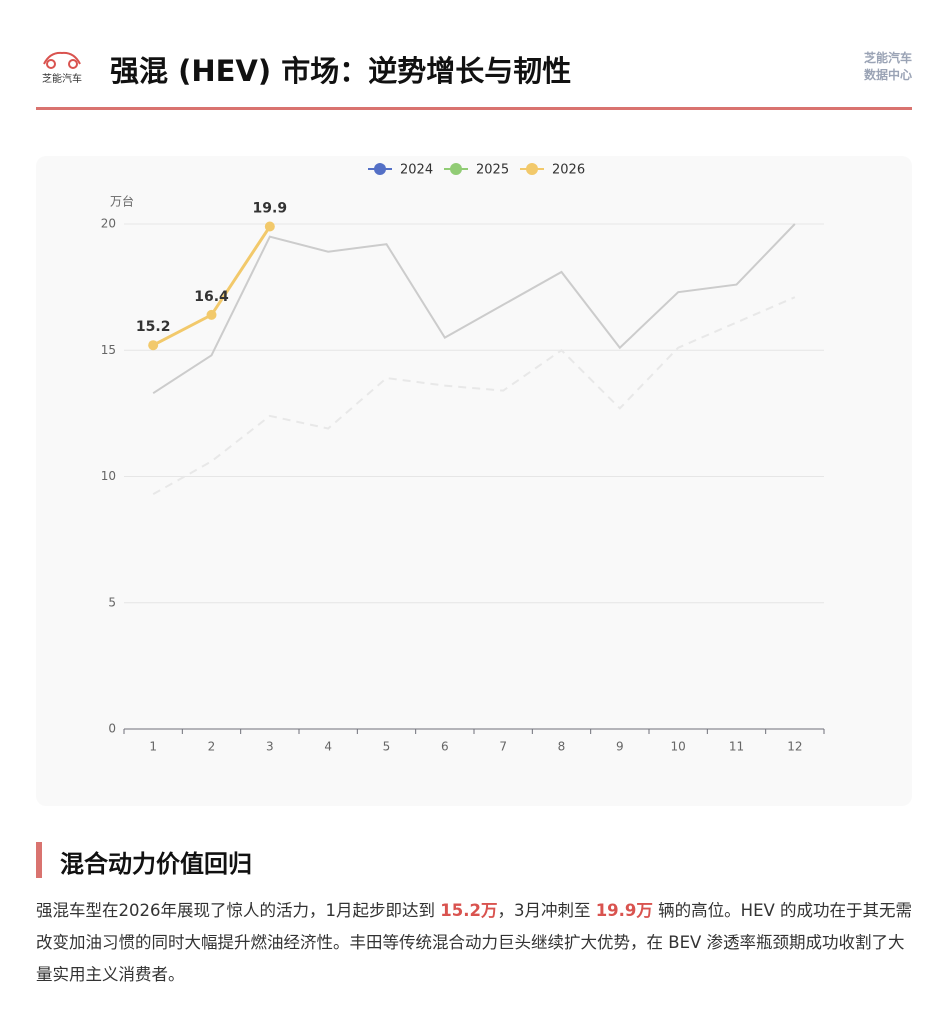  I want to click on y-tick-label: 5, so click(112, 602).